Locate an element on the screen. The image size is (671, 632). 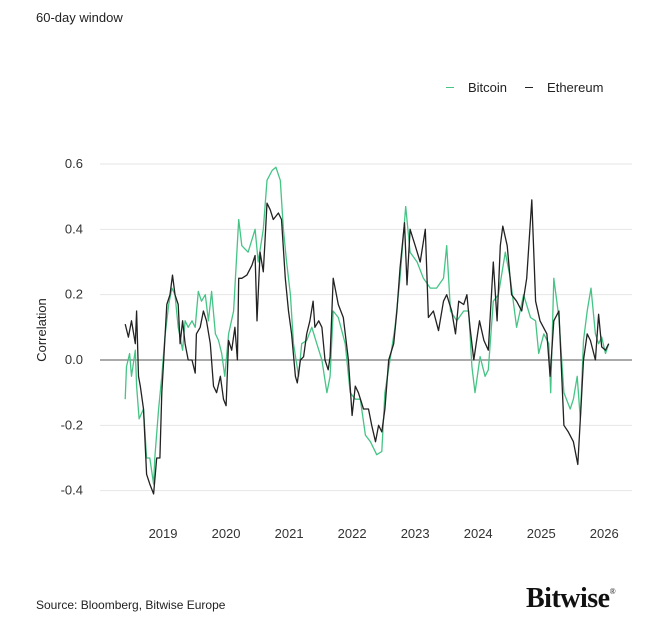
y-tick-label: -0.2 is located at coordinates (72, 424).